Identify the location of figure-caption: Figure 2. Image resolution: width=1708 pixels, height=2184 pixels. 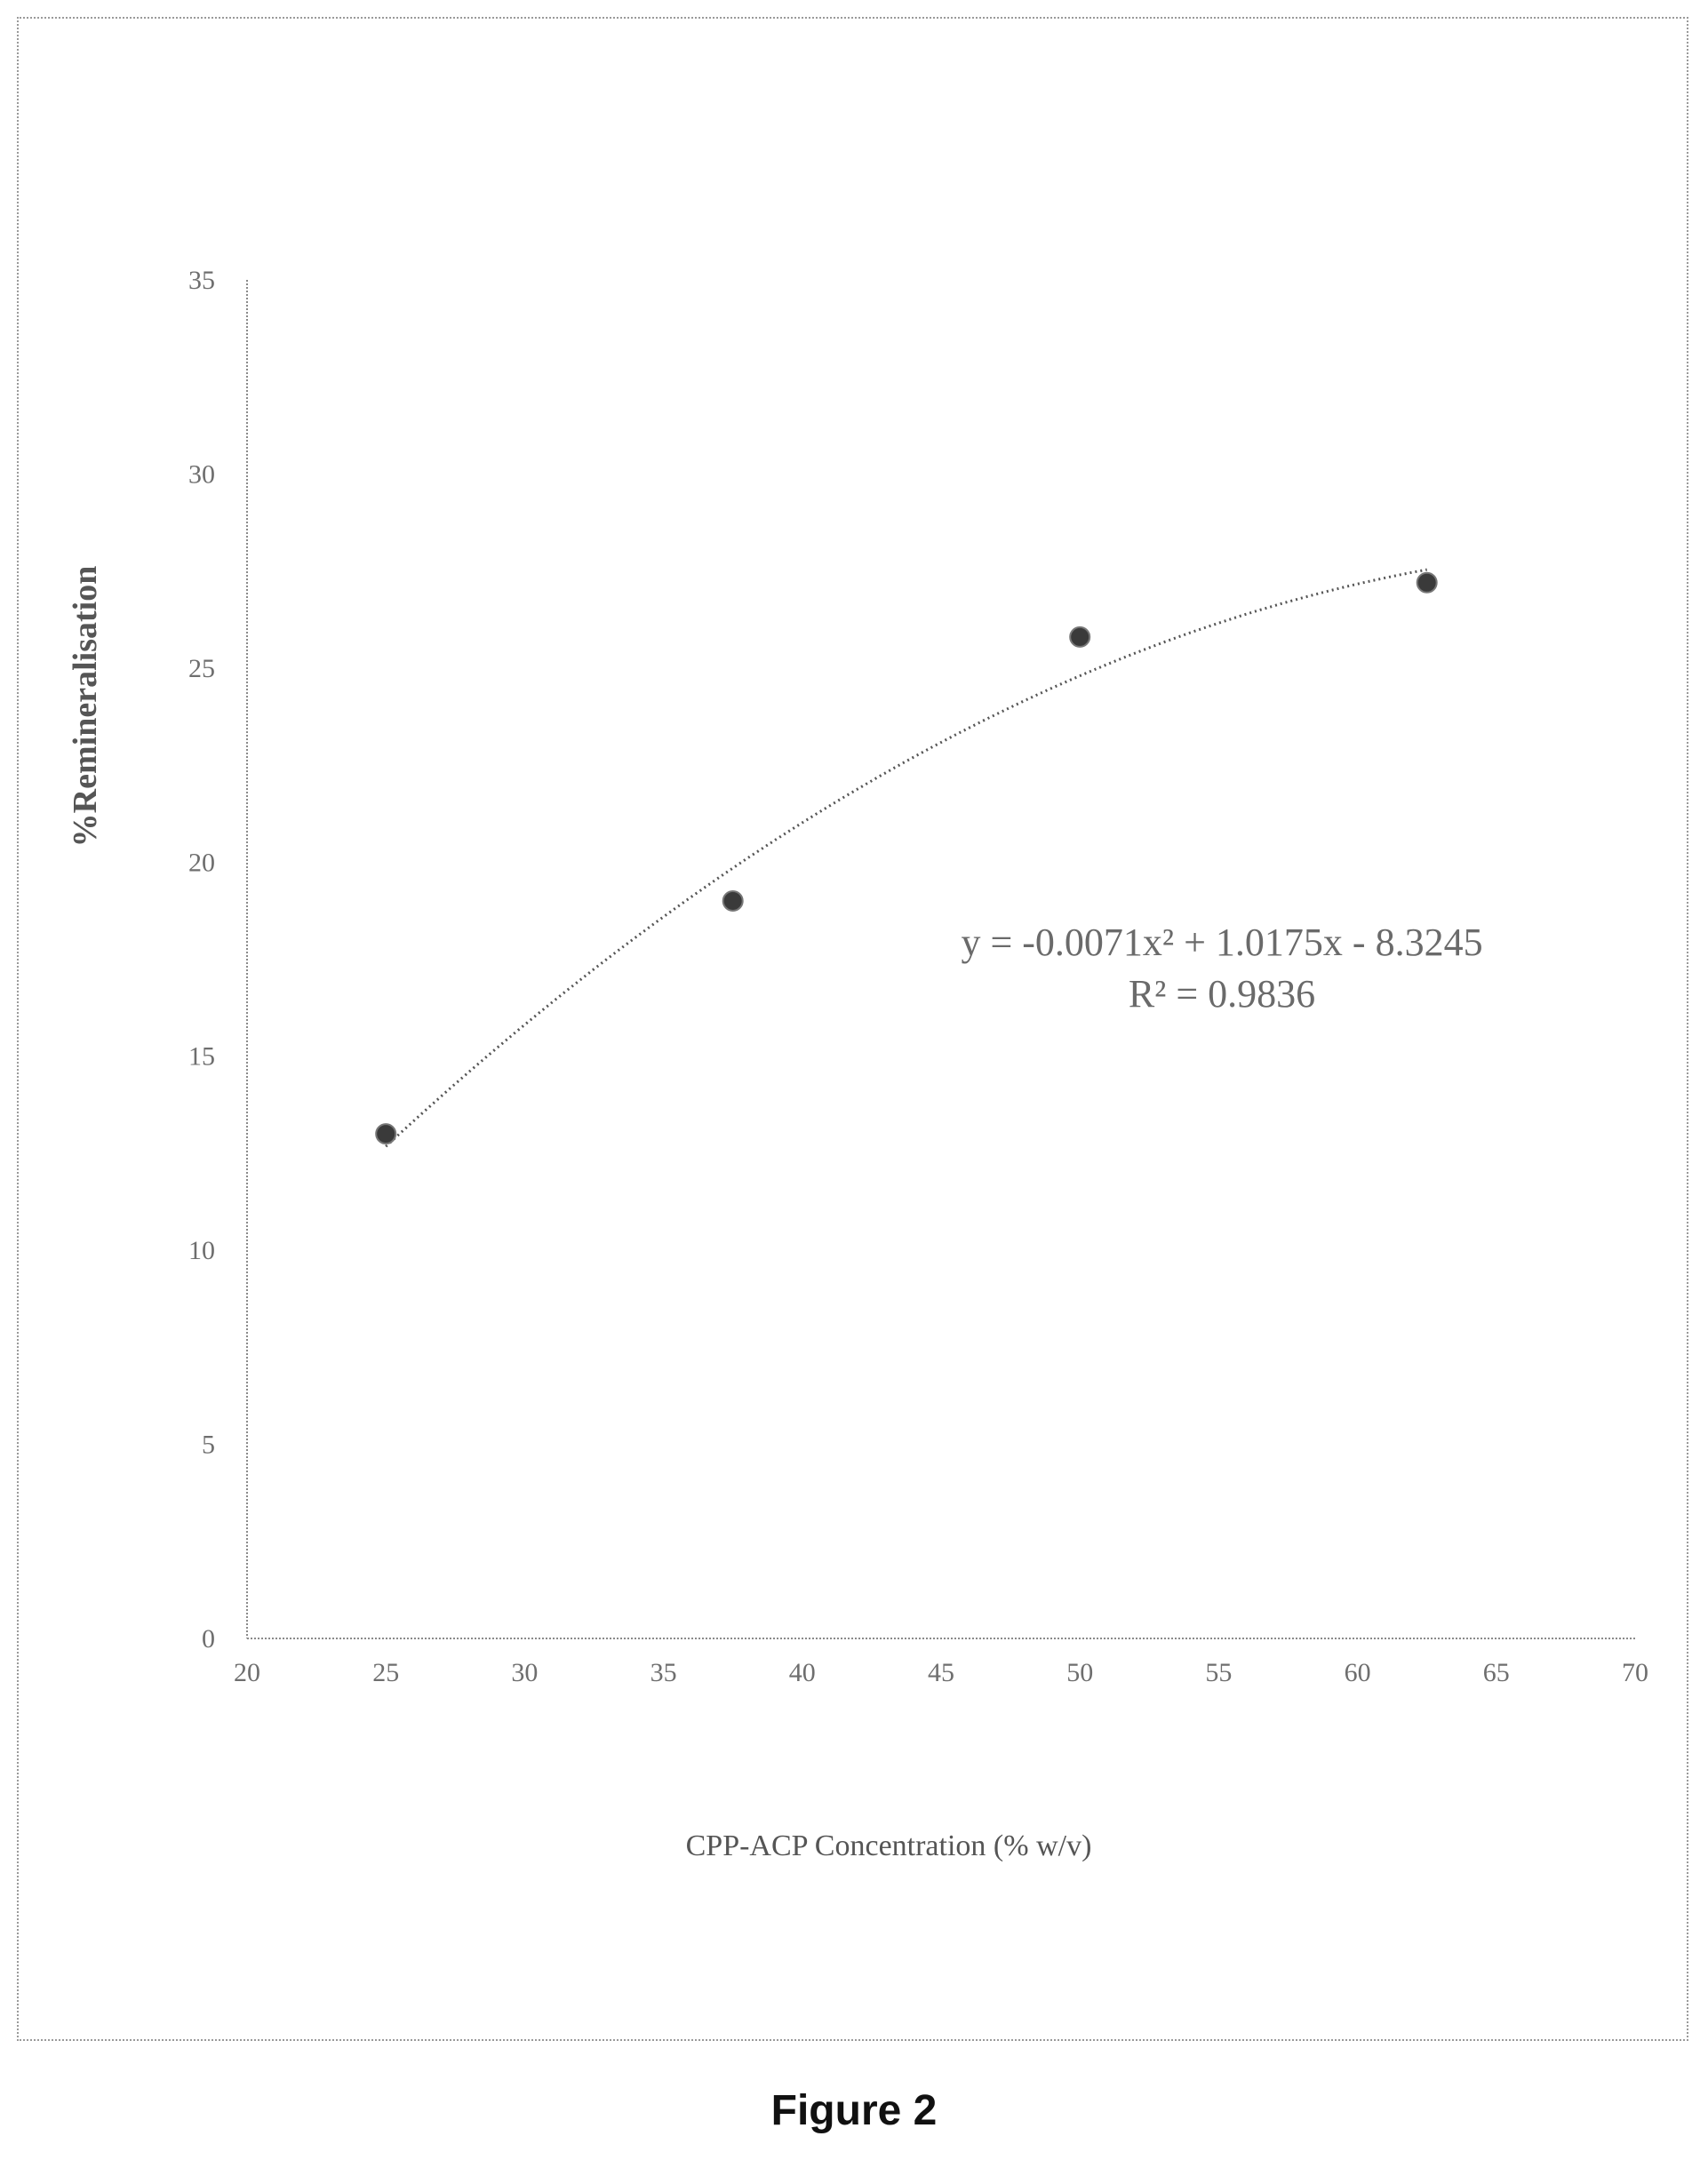
(854, 2110).